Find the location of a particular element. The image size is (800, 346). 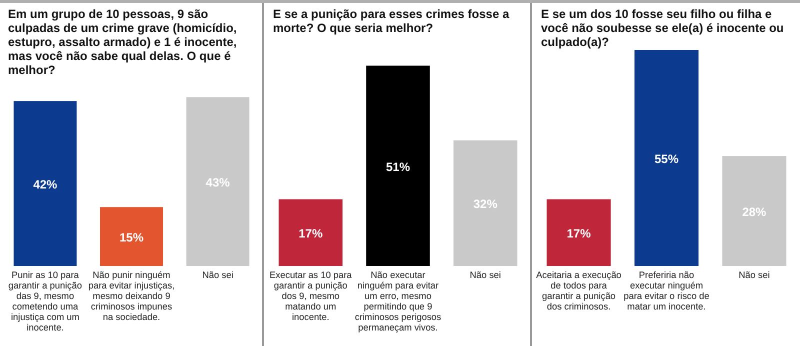

data-label: 15% is located at coordinates (131, 237).